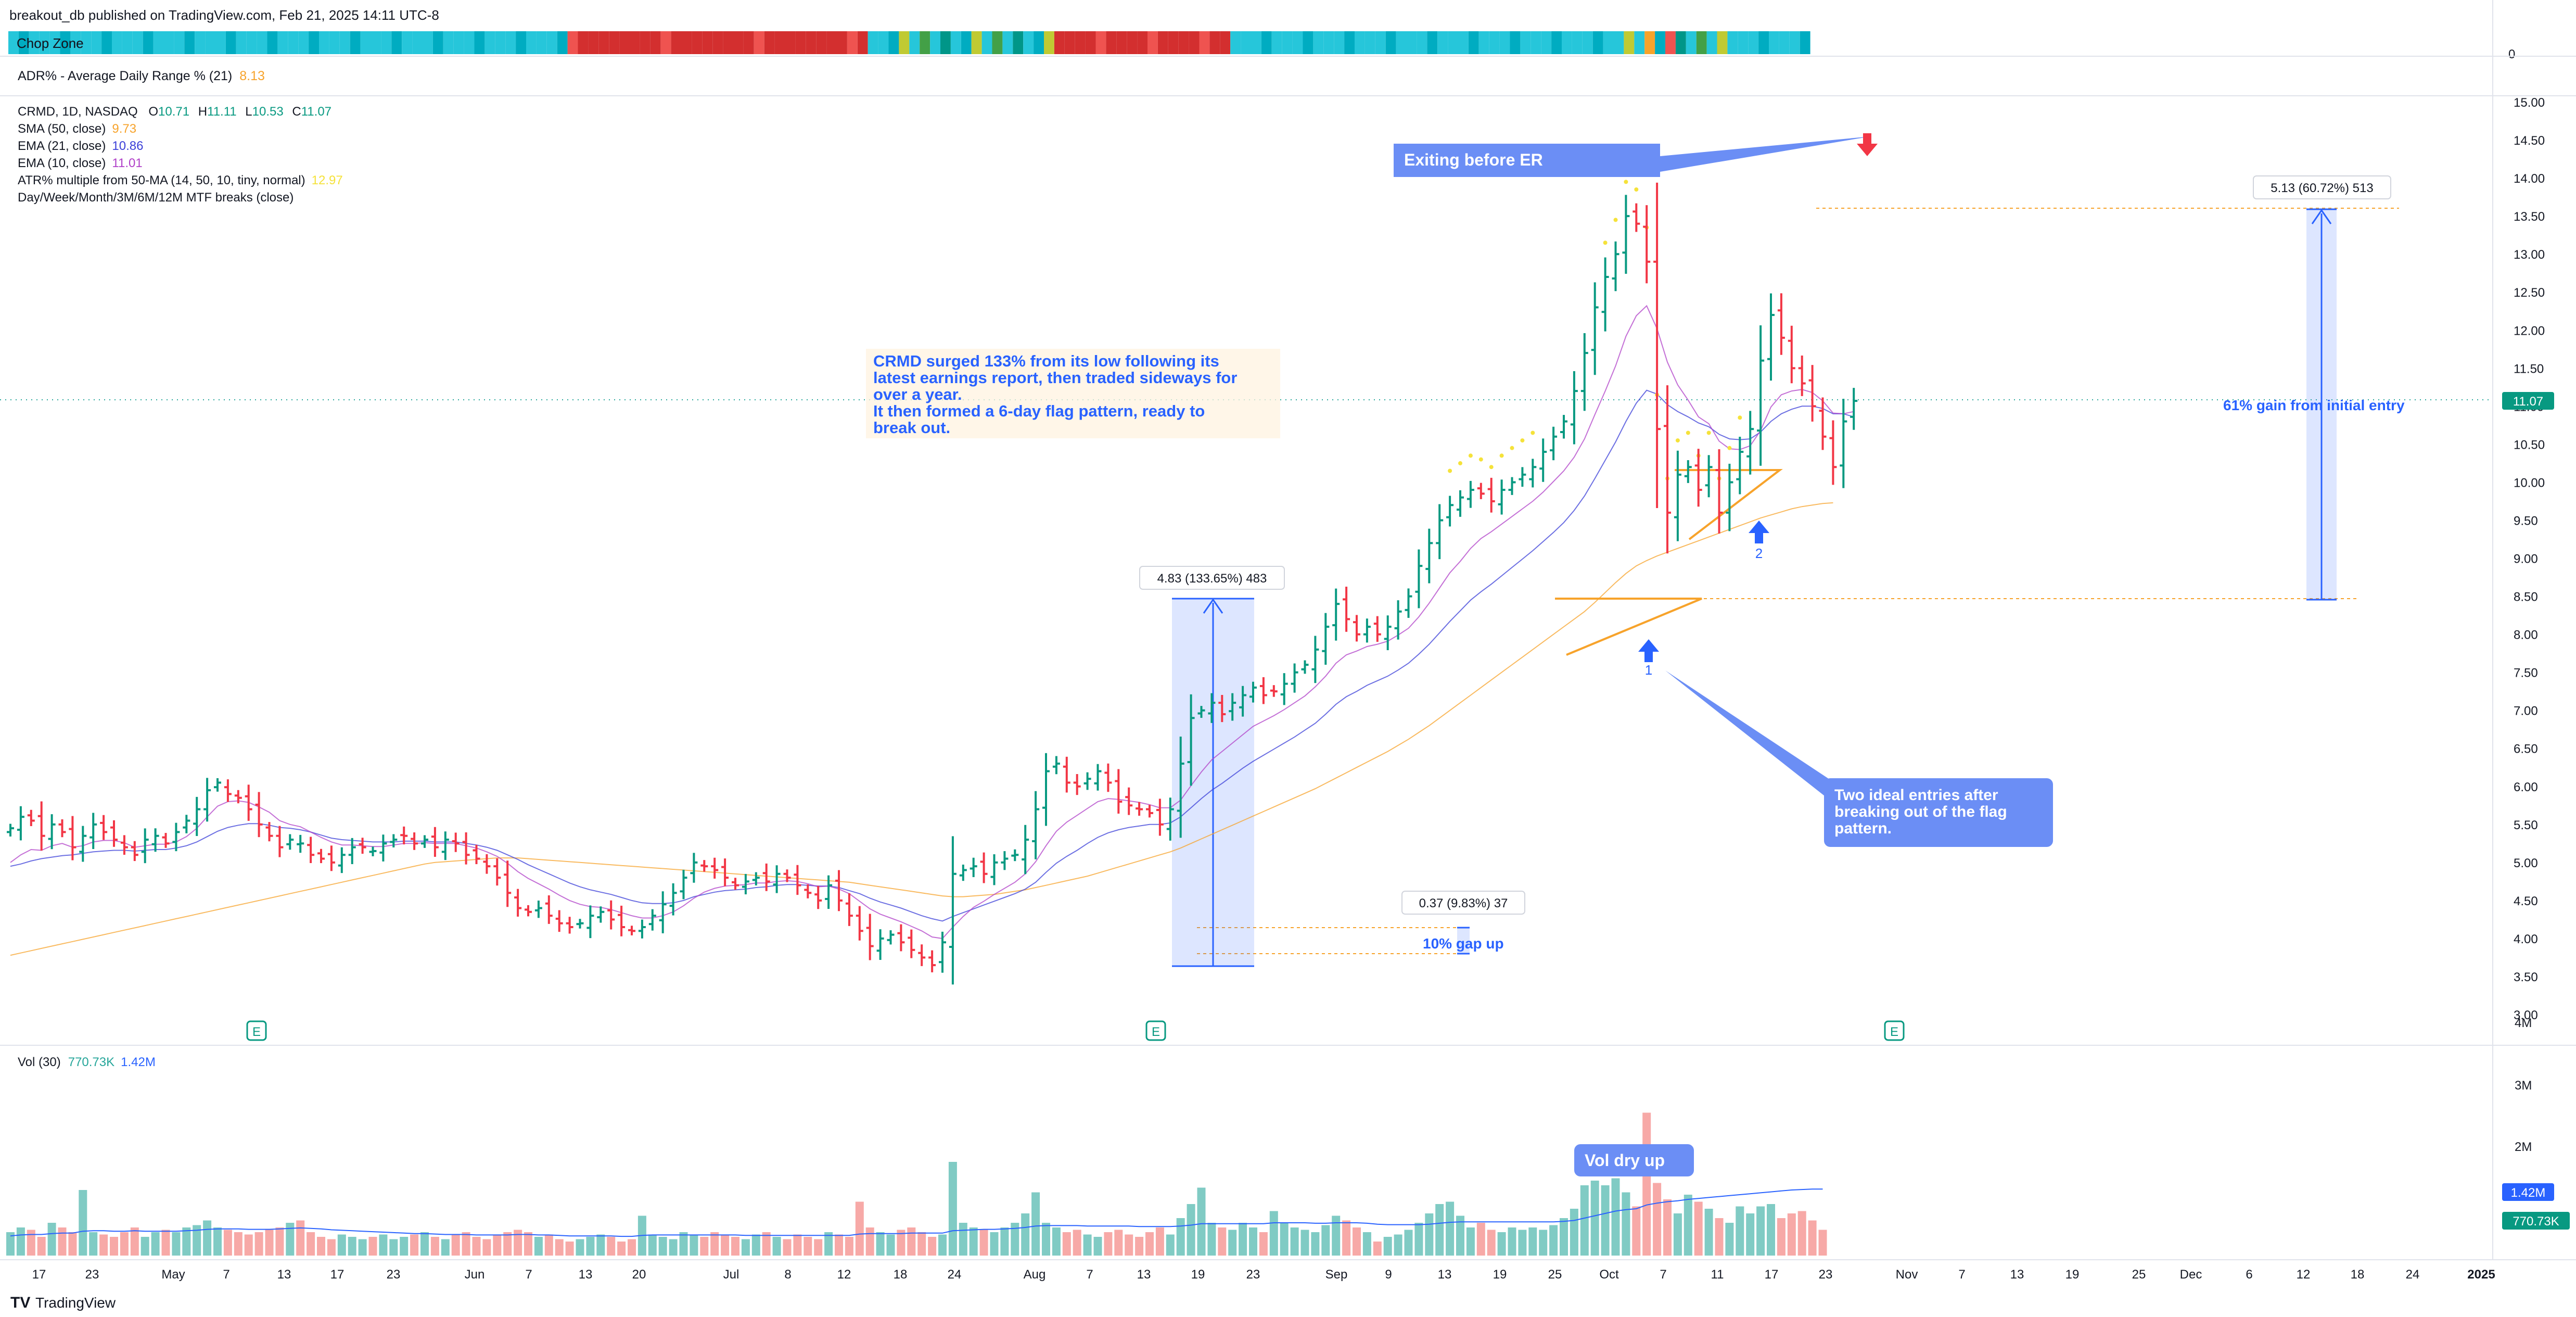 The width and height of the screenshot is (2576, 1317). What do you see at coordinates (787, 1275) in the screenshot?
I see `time-tick-label: 8` at bounding box center [787, 1275].